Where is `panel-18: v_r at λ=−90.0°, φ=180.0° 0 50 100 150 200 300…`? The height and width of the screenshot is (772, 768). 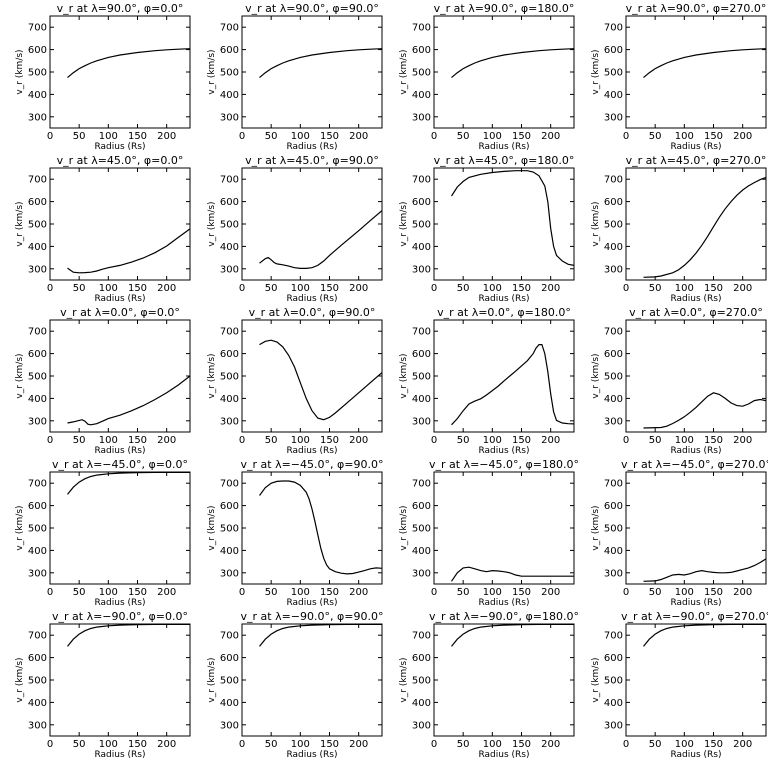 panel-18: v_r at λ=−90.0°, φ=180.0° 0 50 100 150 200 300… is located at coordinates (489, 685).